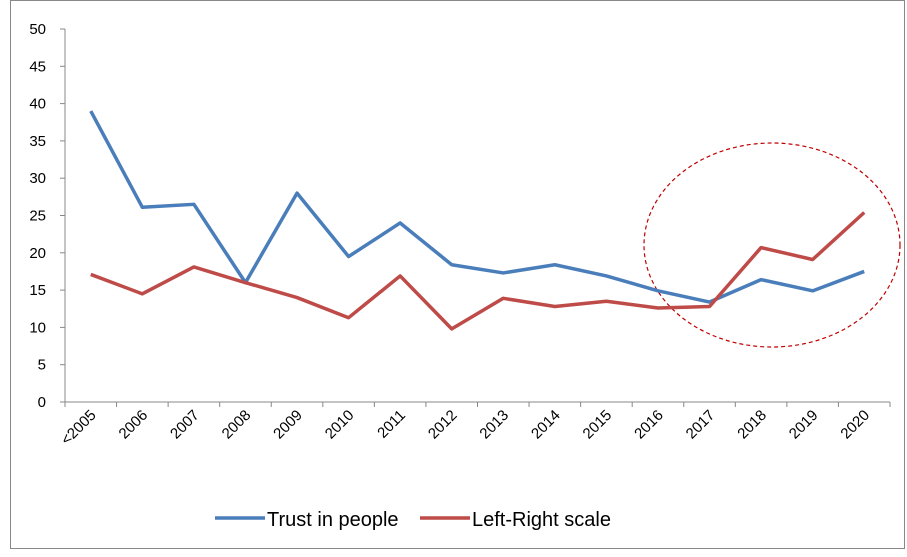 This screenshot has height=557, width=907. I want to click on y-tick-label: 0, so click(42, 402).